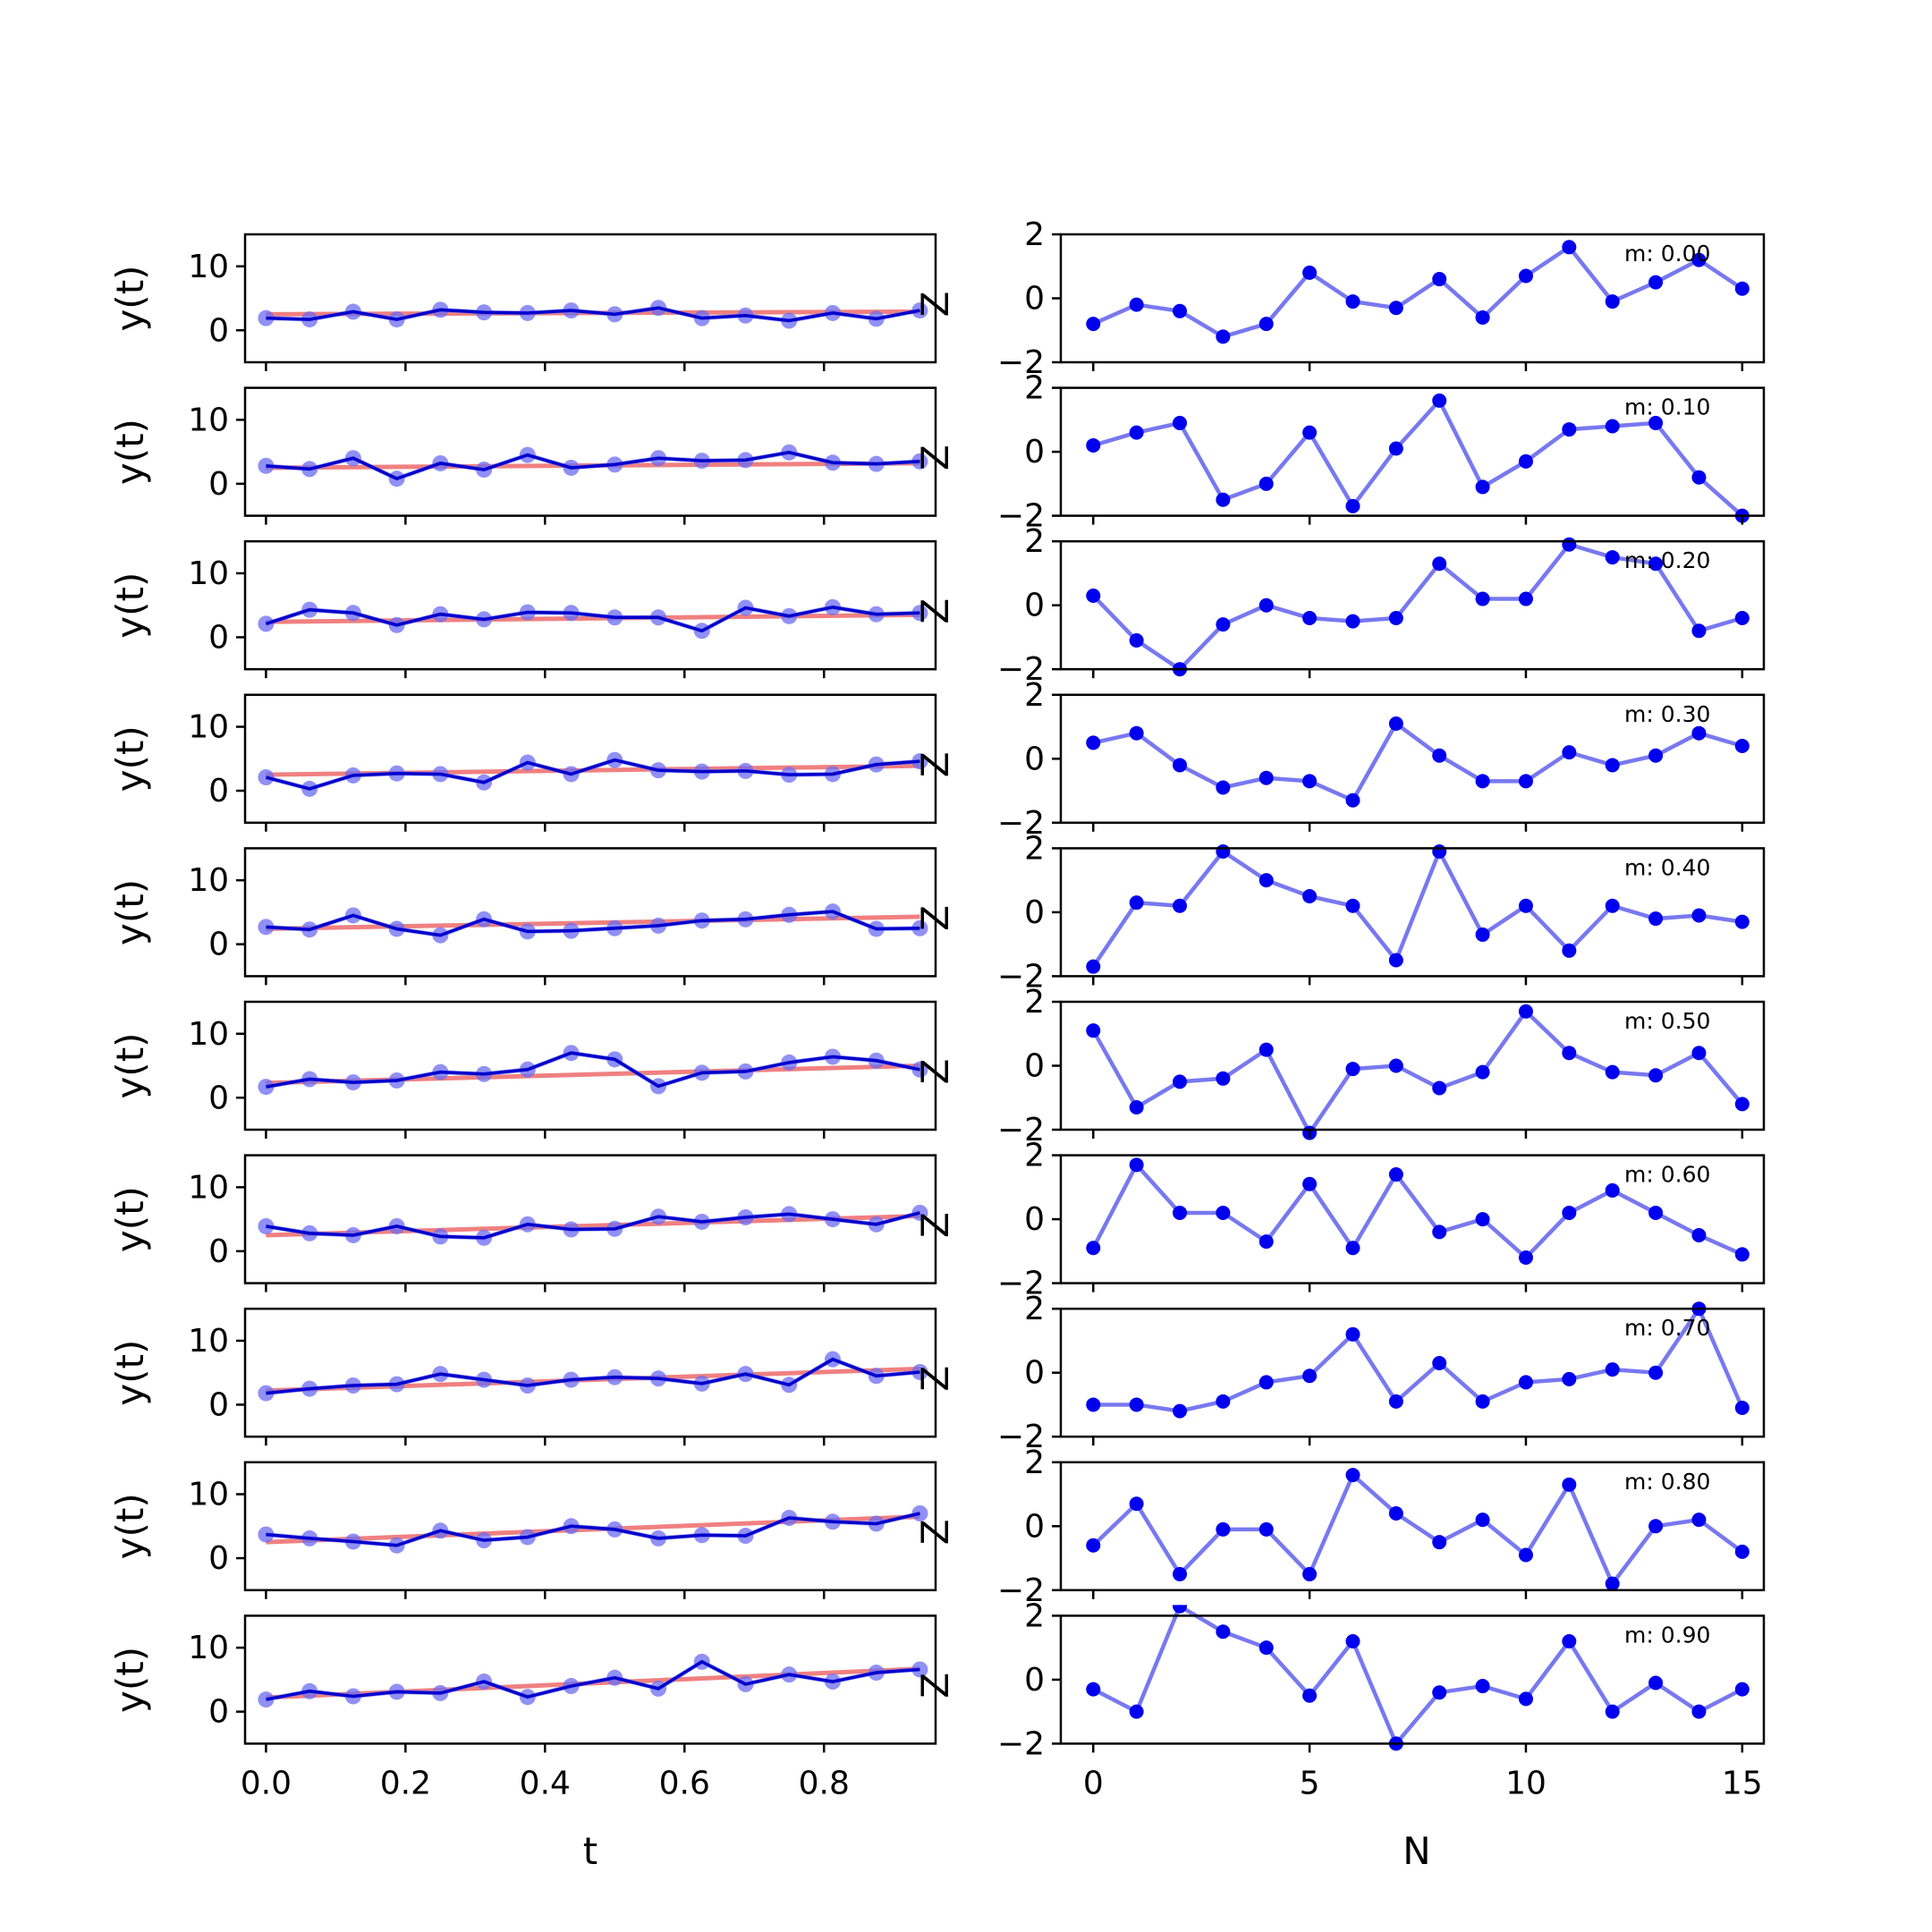 The image size is (1932, 1932). I want to click on x-tick-label: 0.2, so click(405, 1783).